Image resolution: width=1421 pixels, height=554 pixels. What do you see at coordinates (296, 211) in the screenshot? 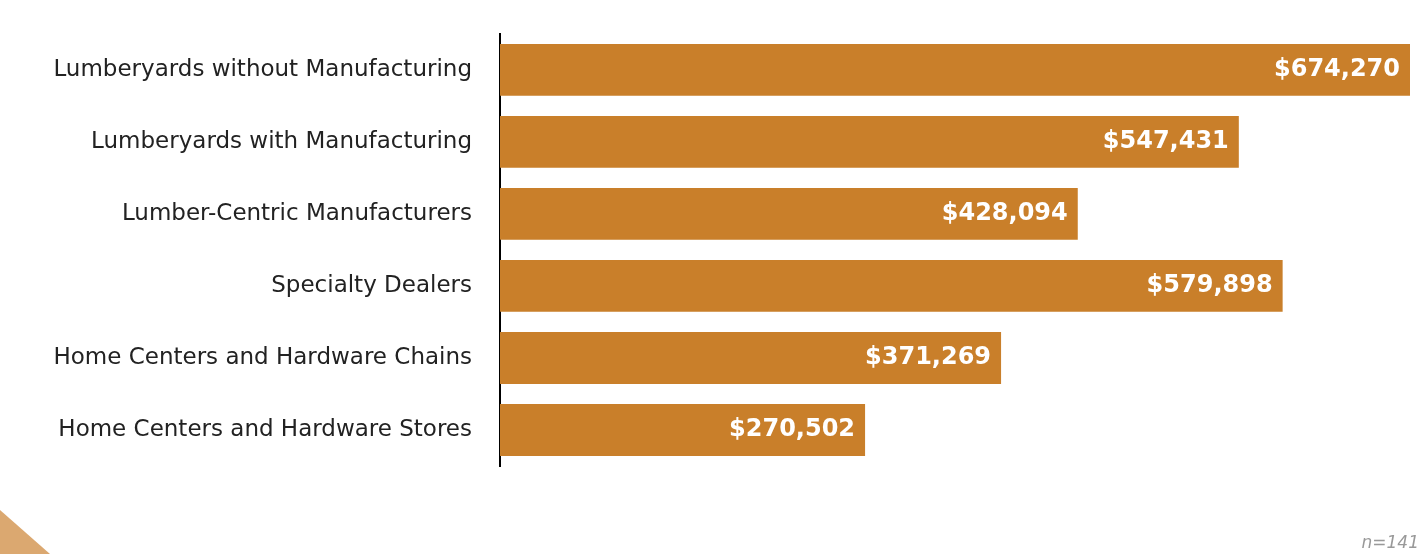
I see `y-tick-label: Lumber-Centric Manufacturers` at bounding box center [296, 211].